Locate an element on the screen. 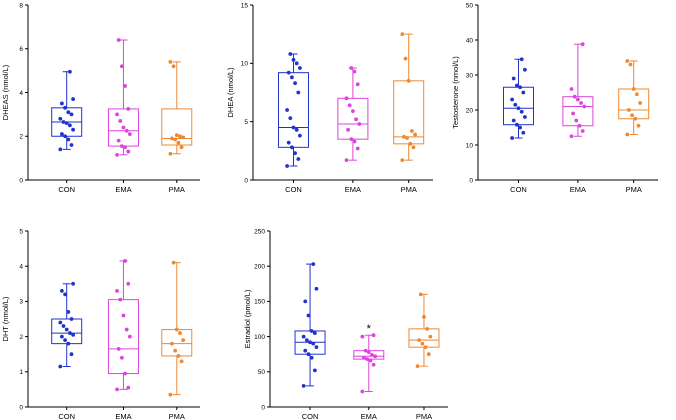 The image size is (676, 420). y-tick-label: 10 is located at coordinates (245, 64).